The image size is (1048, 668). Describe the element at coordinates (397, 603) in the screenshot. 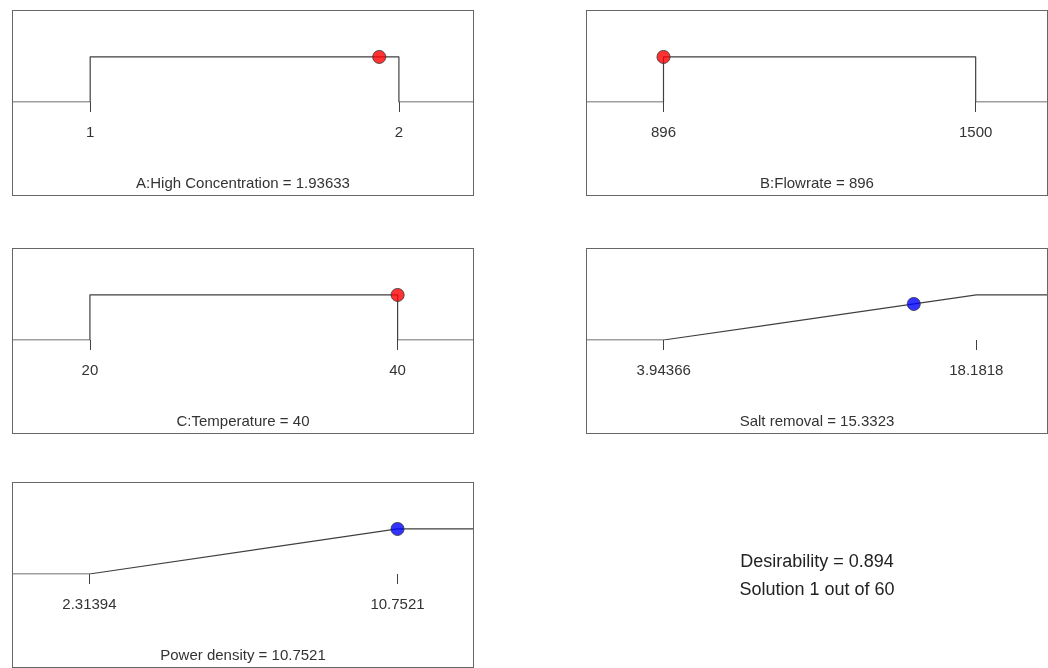

I see `x-tick-label: 10.7521` at that location.